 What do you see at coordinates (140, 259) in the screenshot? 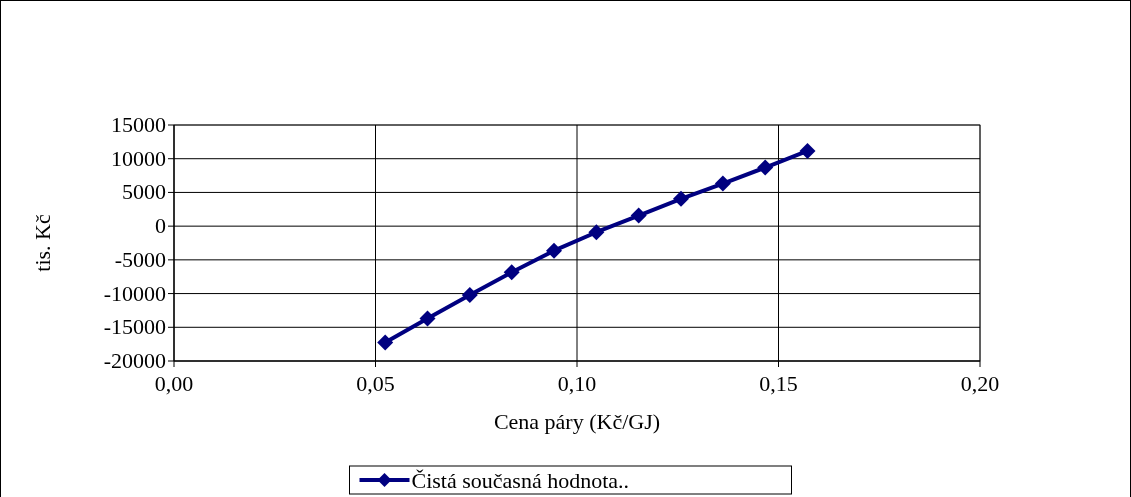
I see `y-tick-label: -5000` at bounding box center [140, 259].